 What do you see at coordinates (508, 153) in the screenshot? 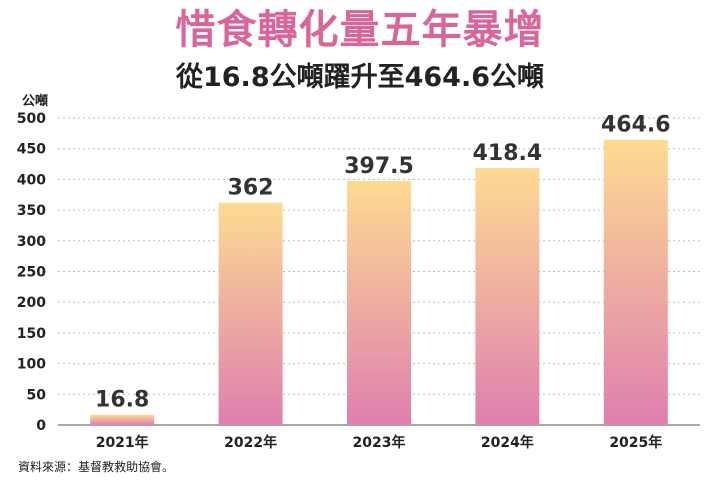
I see `data-label: 418.4` at bounding box center [508, 153].